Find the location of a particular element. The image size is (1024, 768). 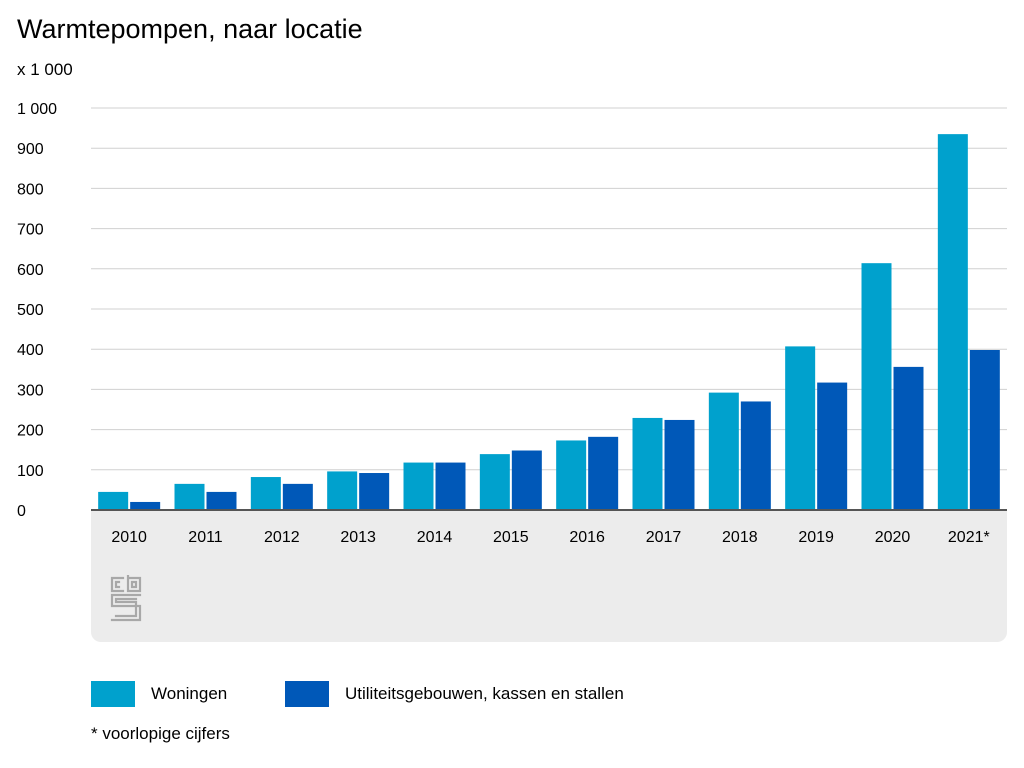

footnote: * voorlopige cijfers is located at coordinates (160, 733).